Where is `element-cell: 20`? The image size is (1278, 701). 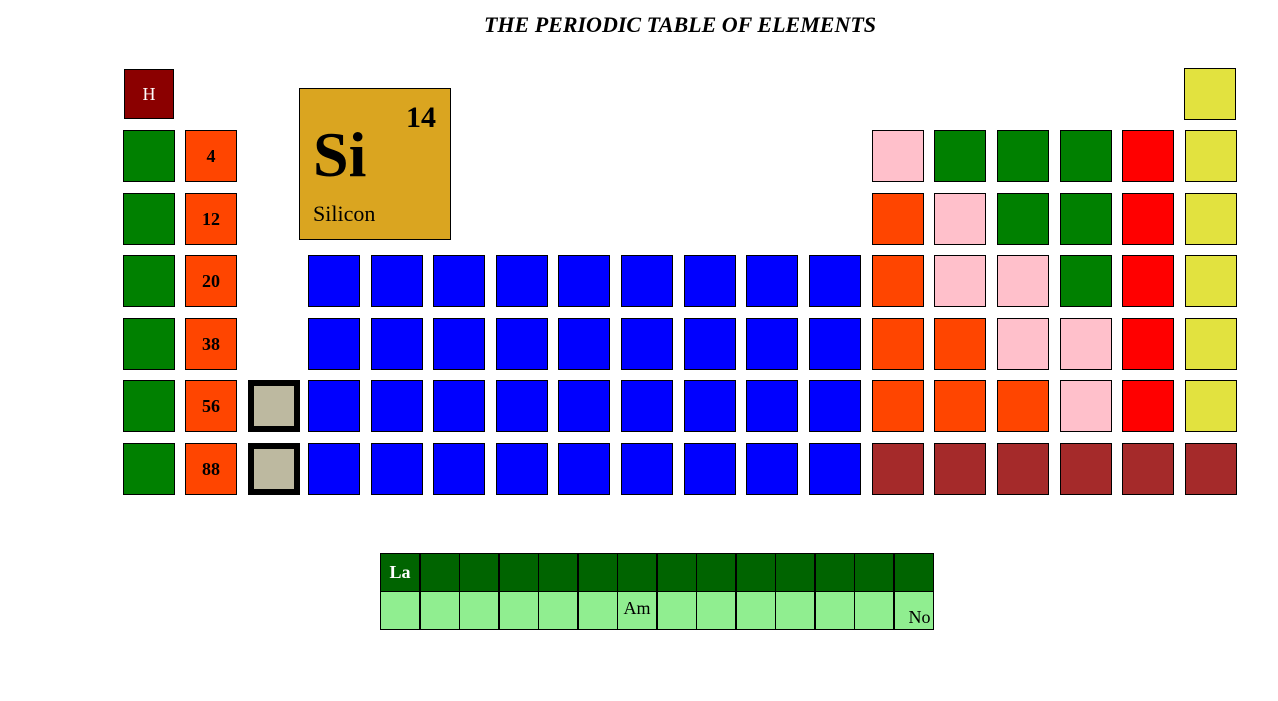 element-cell: 20 is located at coordinates (211, 281).